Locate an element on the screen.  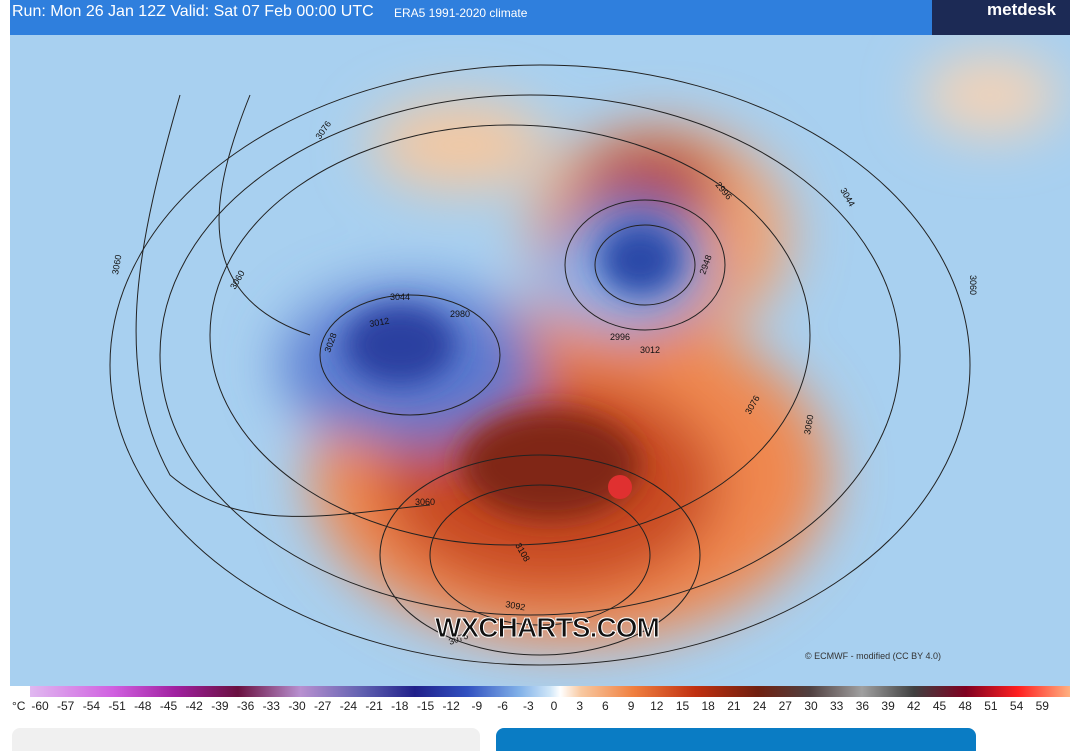
colorbar-label: 42 is located at coordinates (914, 706).